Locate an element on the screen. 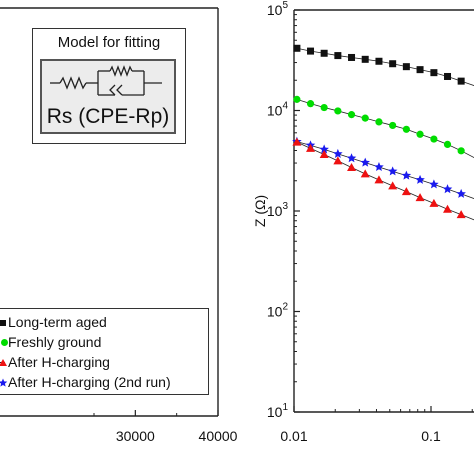  legend-label: After H-charging (2nd run) is located at coordinates (89, 382).